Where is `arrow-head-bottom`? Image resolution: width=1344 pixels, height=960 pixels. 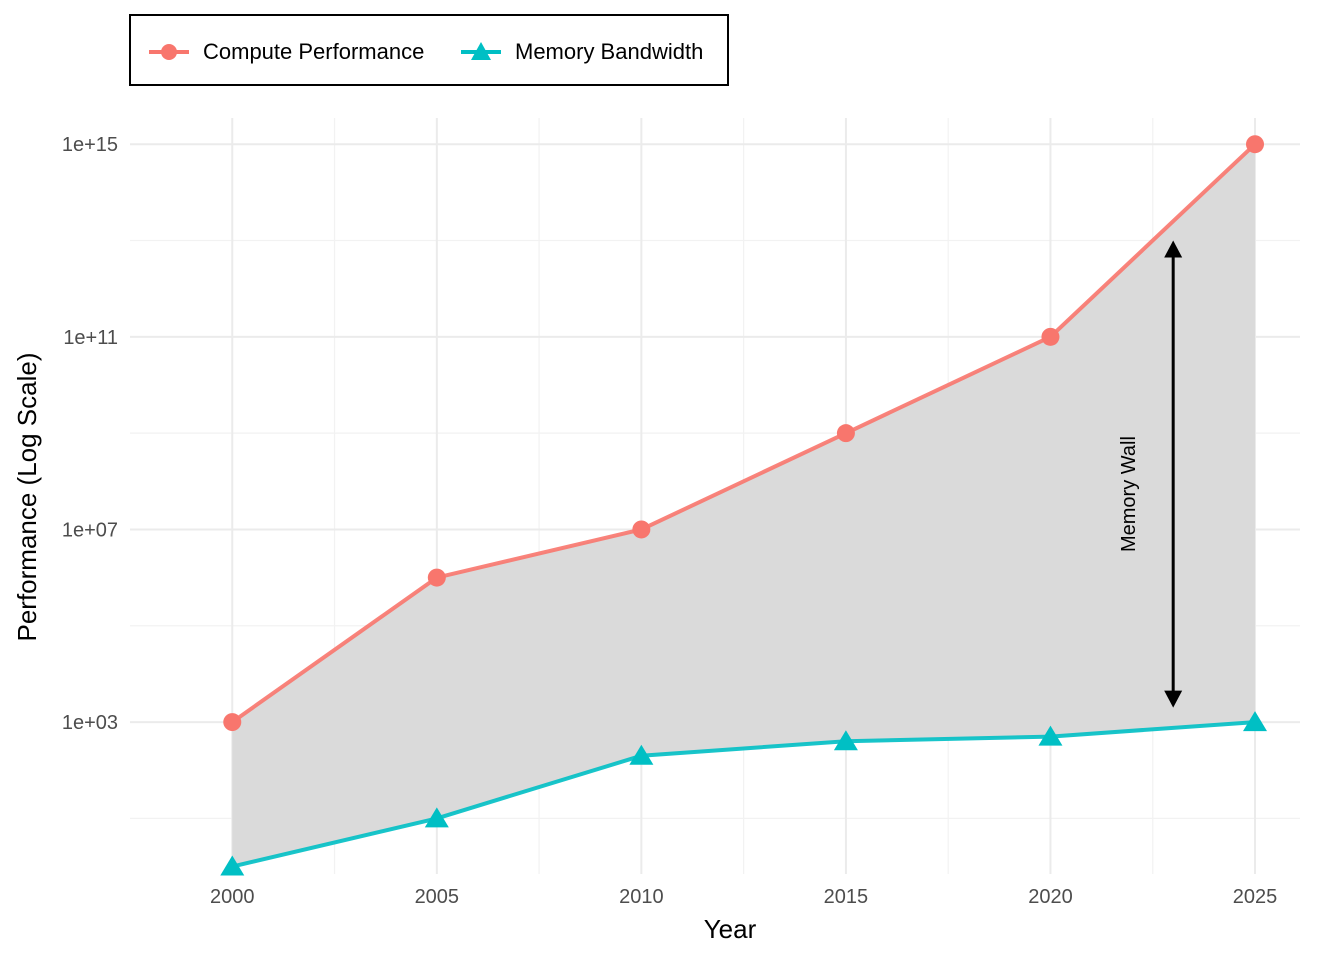 arrow-head-bottom is located at coordinates (1173, 699).